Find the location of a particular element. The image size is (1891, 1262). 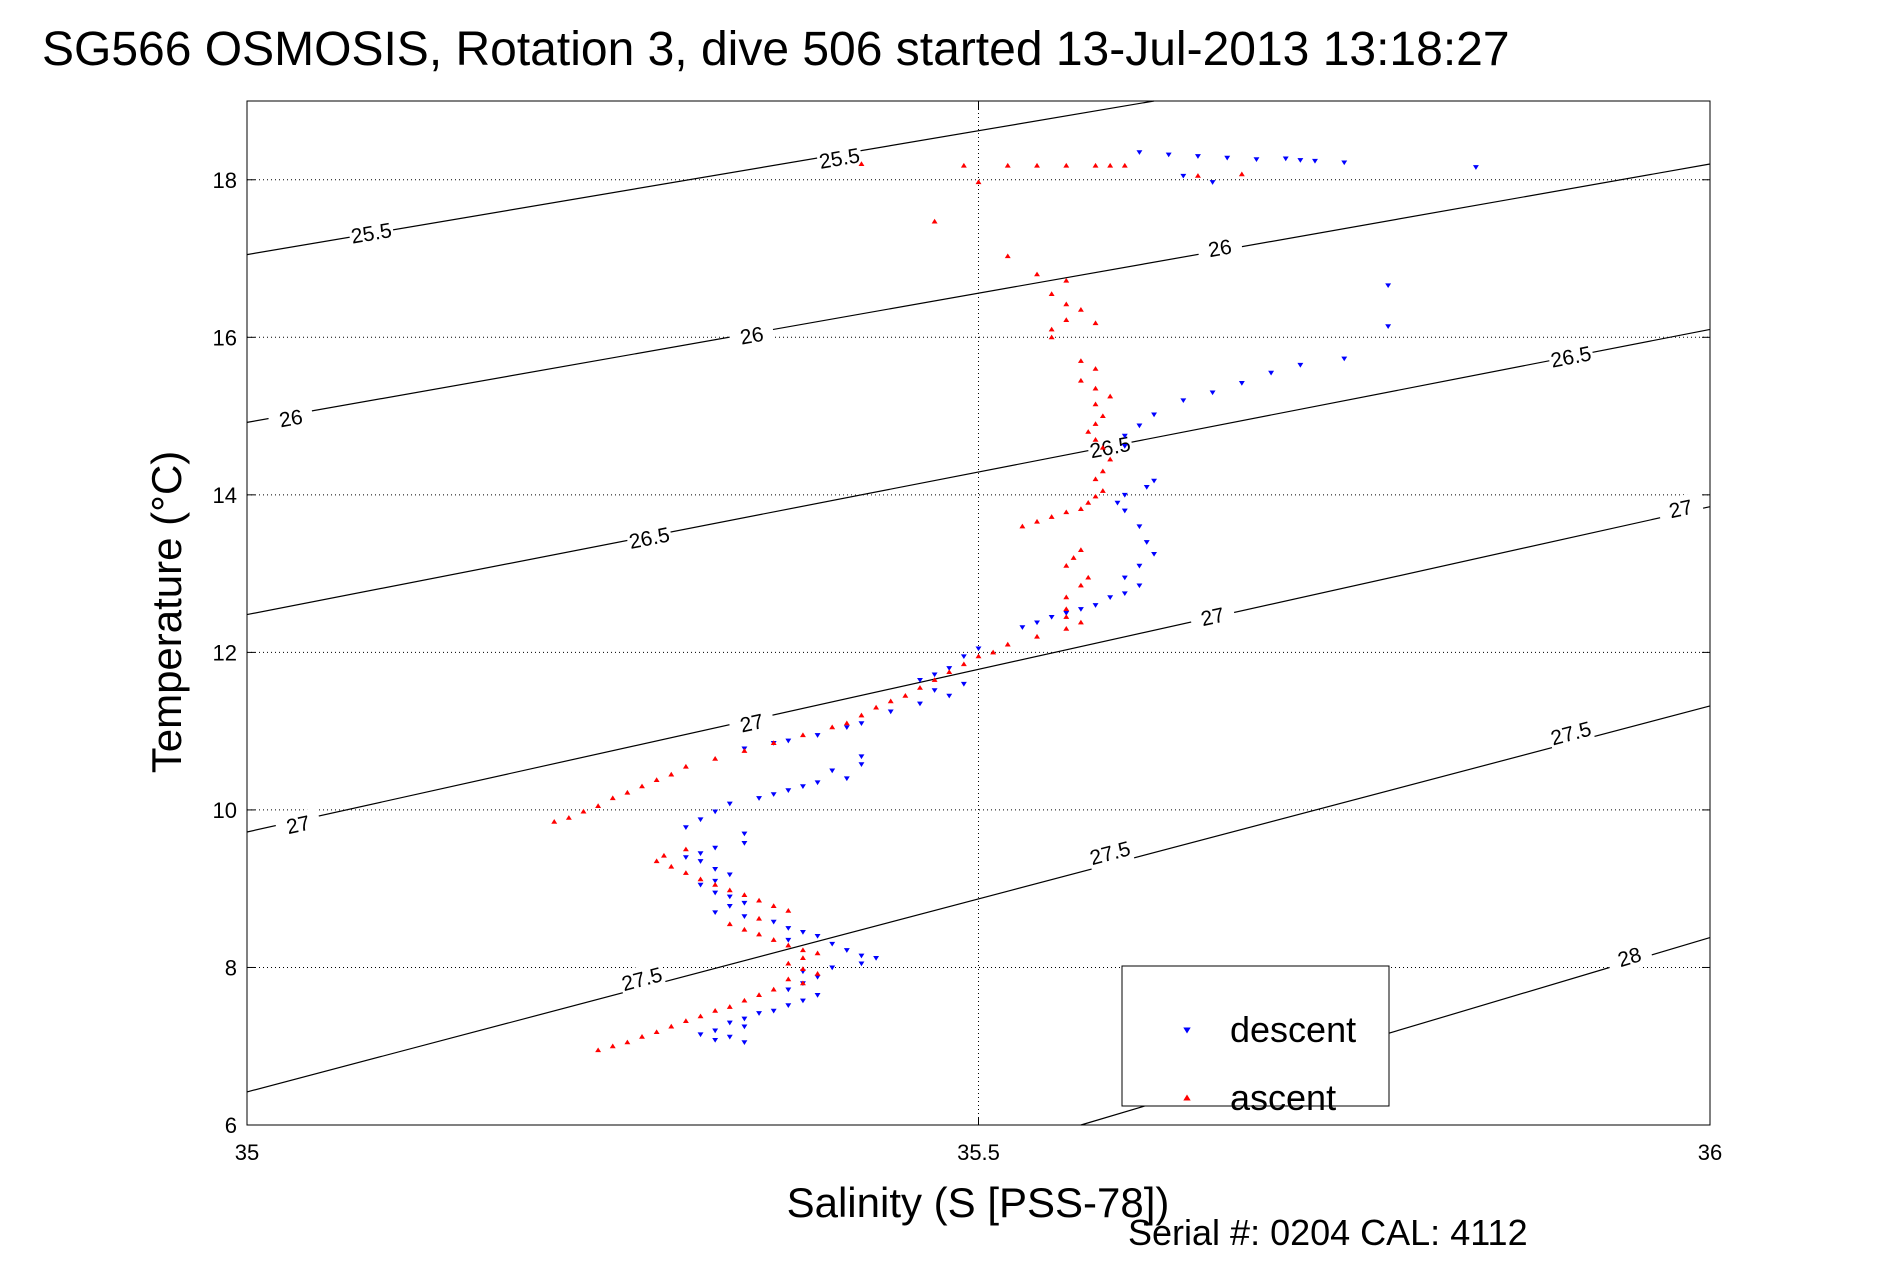

x-tick-label: 35.5 is located at coordinates (978, 1152).